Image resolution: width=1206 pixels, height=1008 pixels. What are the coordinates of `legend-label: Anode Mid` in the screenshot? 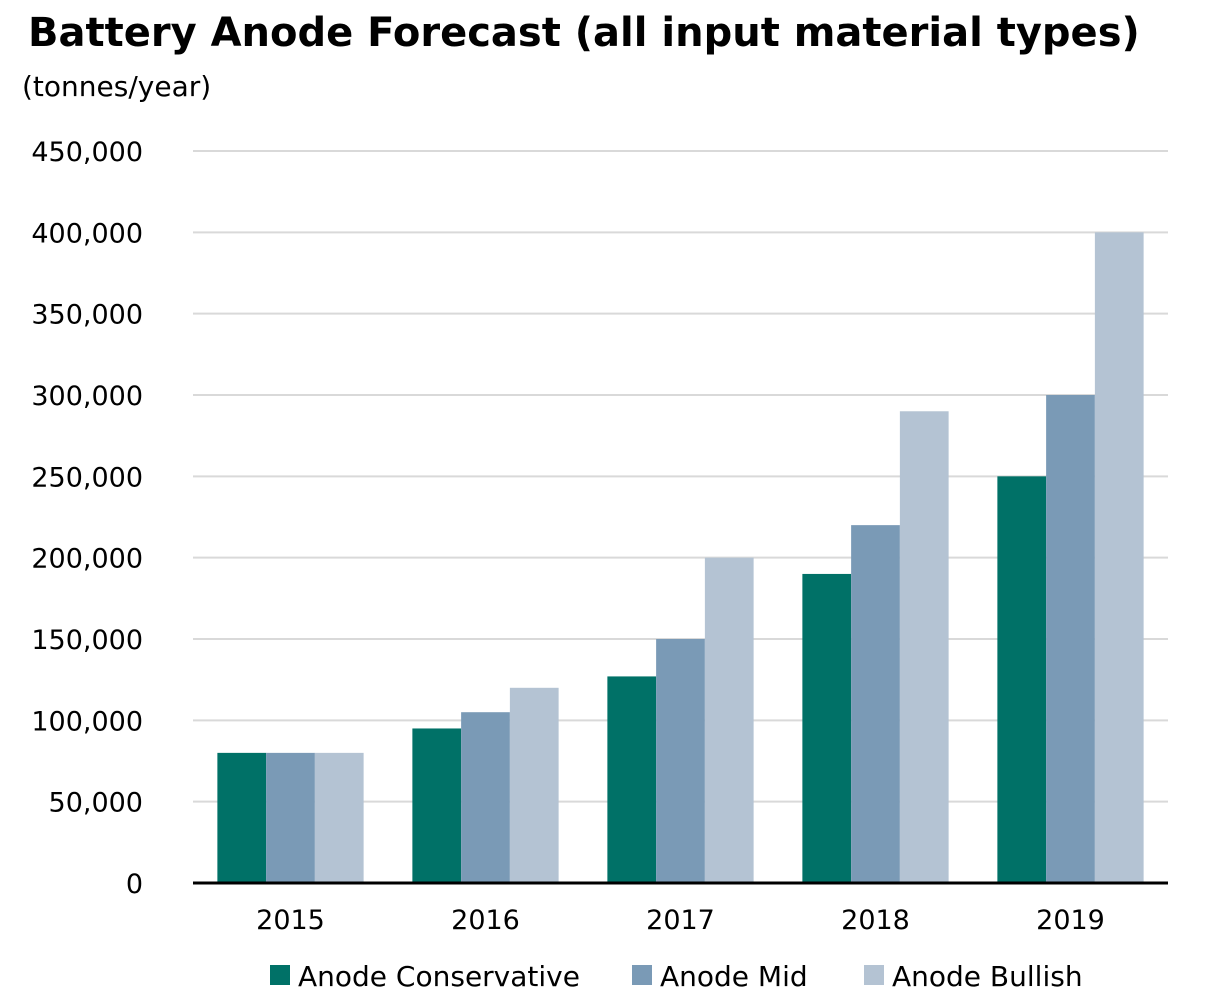 It's located at (734, 976).